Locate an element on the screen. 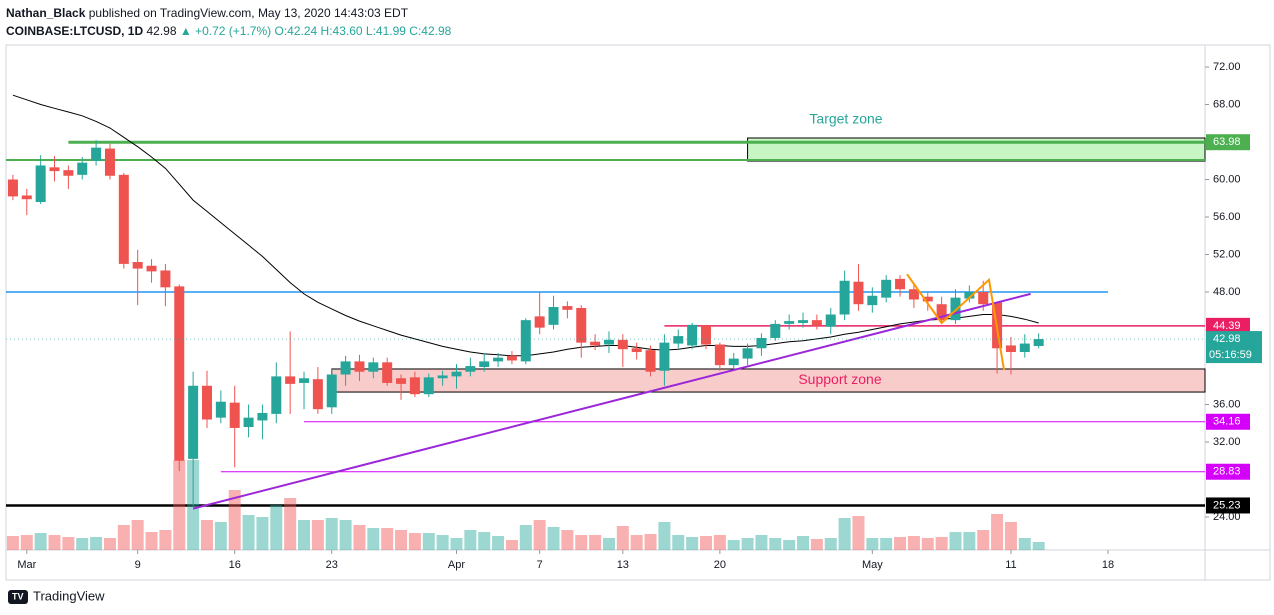 The width and height of the screenshot is (1274, 615). line-price-label: 63.98 is located at coordinates (1227, 142).